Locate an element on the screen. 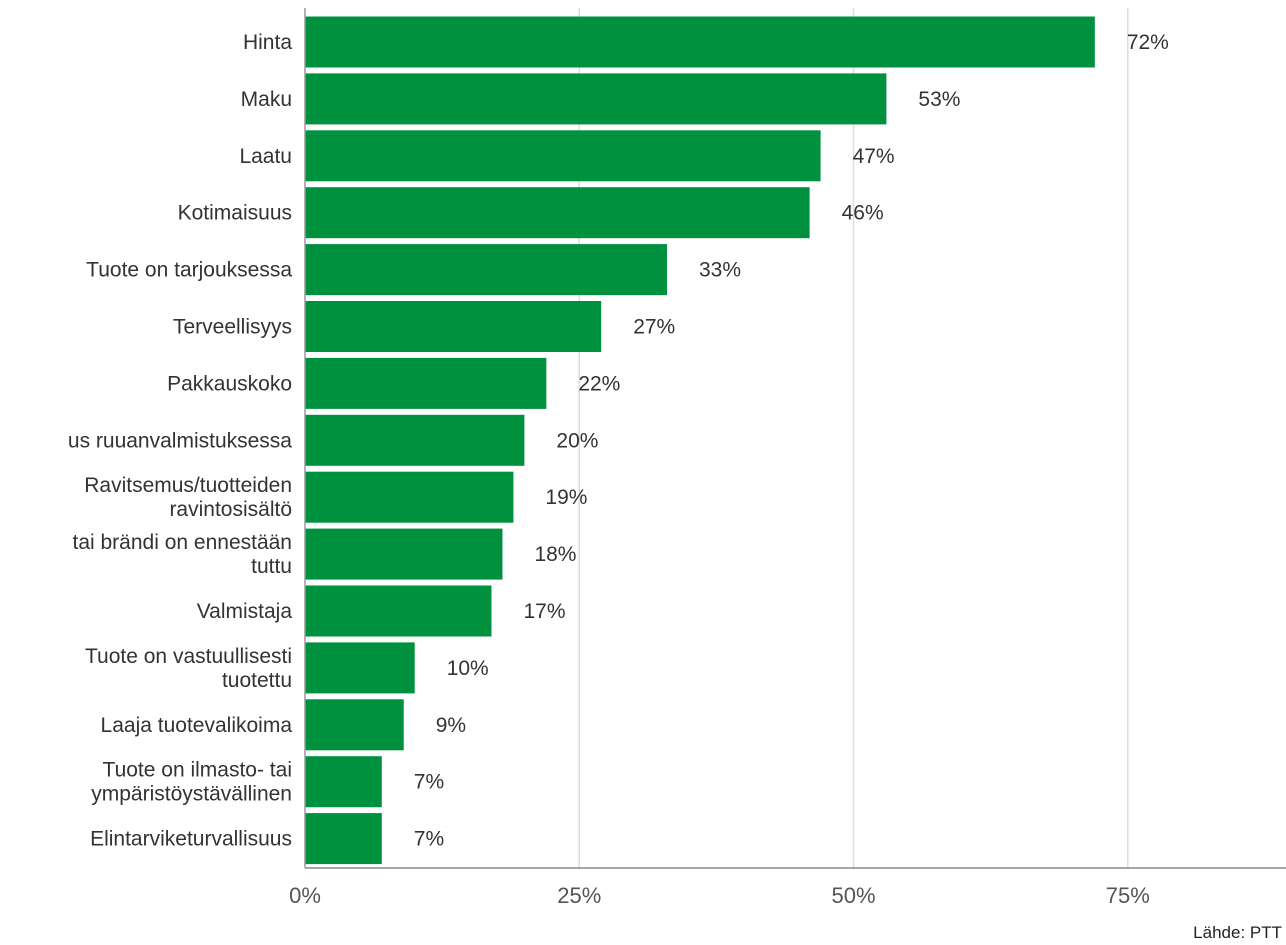 Image resolution: width=1286 pixels, height=945 pixels. category-label-11: Tuote on vastuullisesti tuotettu is located at coordinates (188, 668).